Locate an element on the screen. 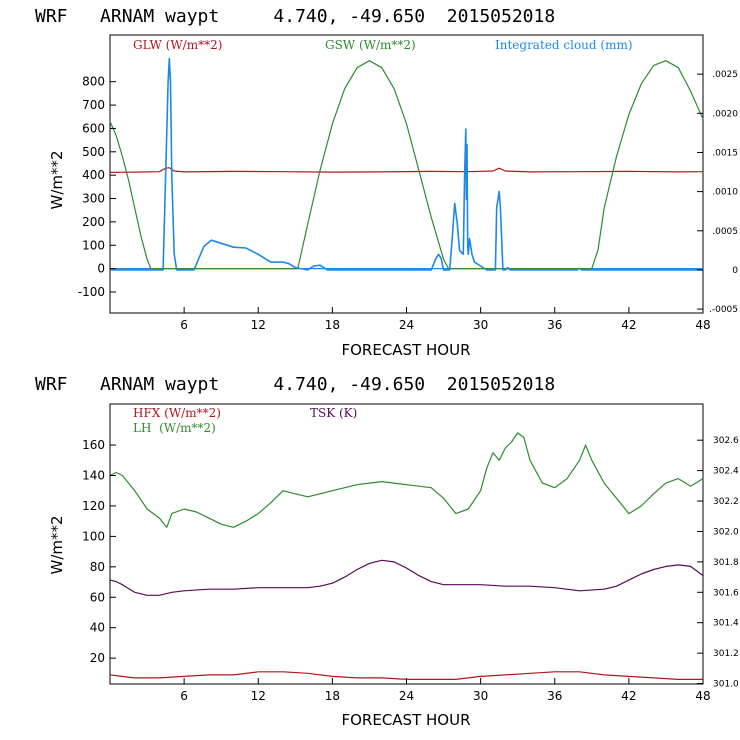 Image resolution: width=740 pixels, height=740 pixels. bottom-y-axis-label: W/m**2 is located at coordinates (57, 544).